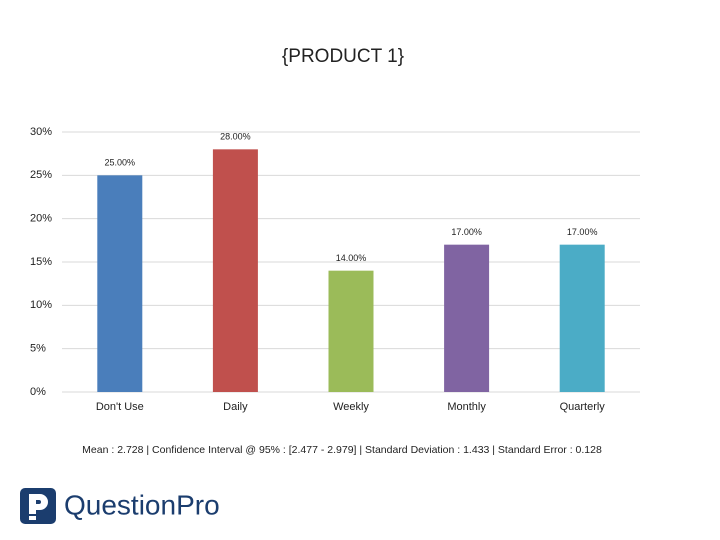 The height and width of the screenshot is (540, 720). I want to click on y-tick-label: 10%, so click(41, 305).